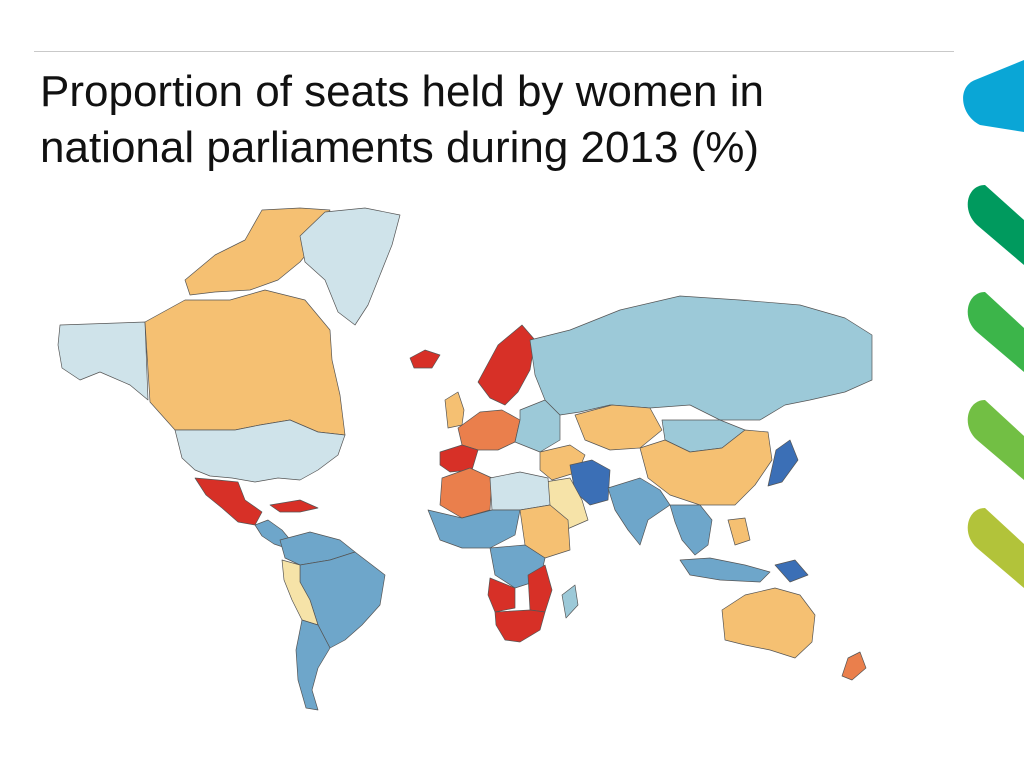  I want to click on region-papua, so click(791, 571).